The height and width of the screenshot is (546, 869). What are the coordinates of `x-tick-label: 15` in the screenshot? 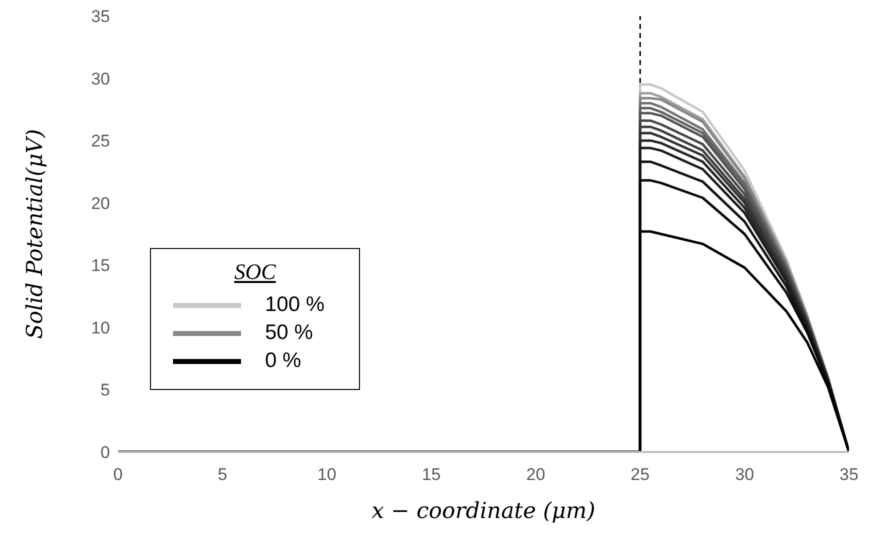 It's located at (431, 474).